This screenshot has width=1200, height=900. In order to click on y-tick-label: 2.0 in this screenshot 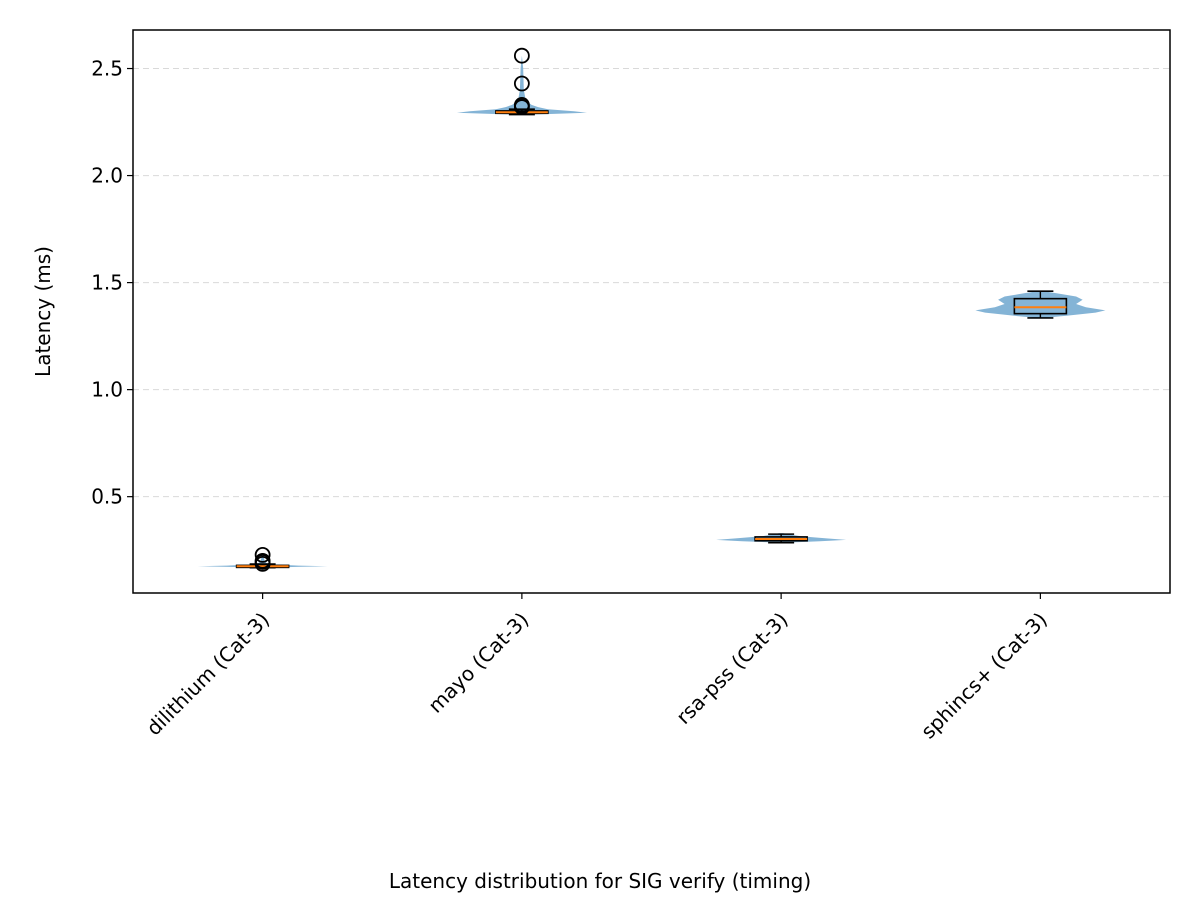, I will do `click(107, 176)`.